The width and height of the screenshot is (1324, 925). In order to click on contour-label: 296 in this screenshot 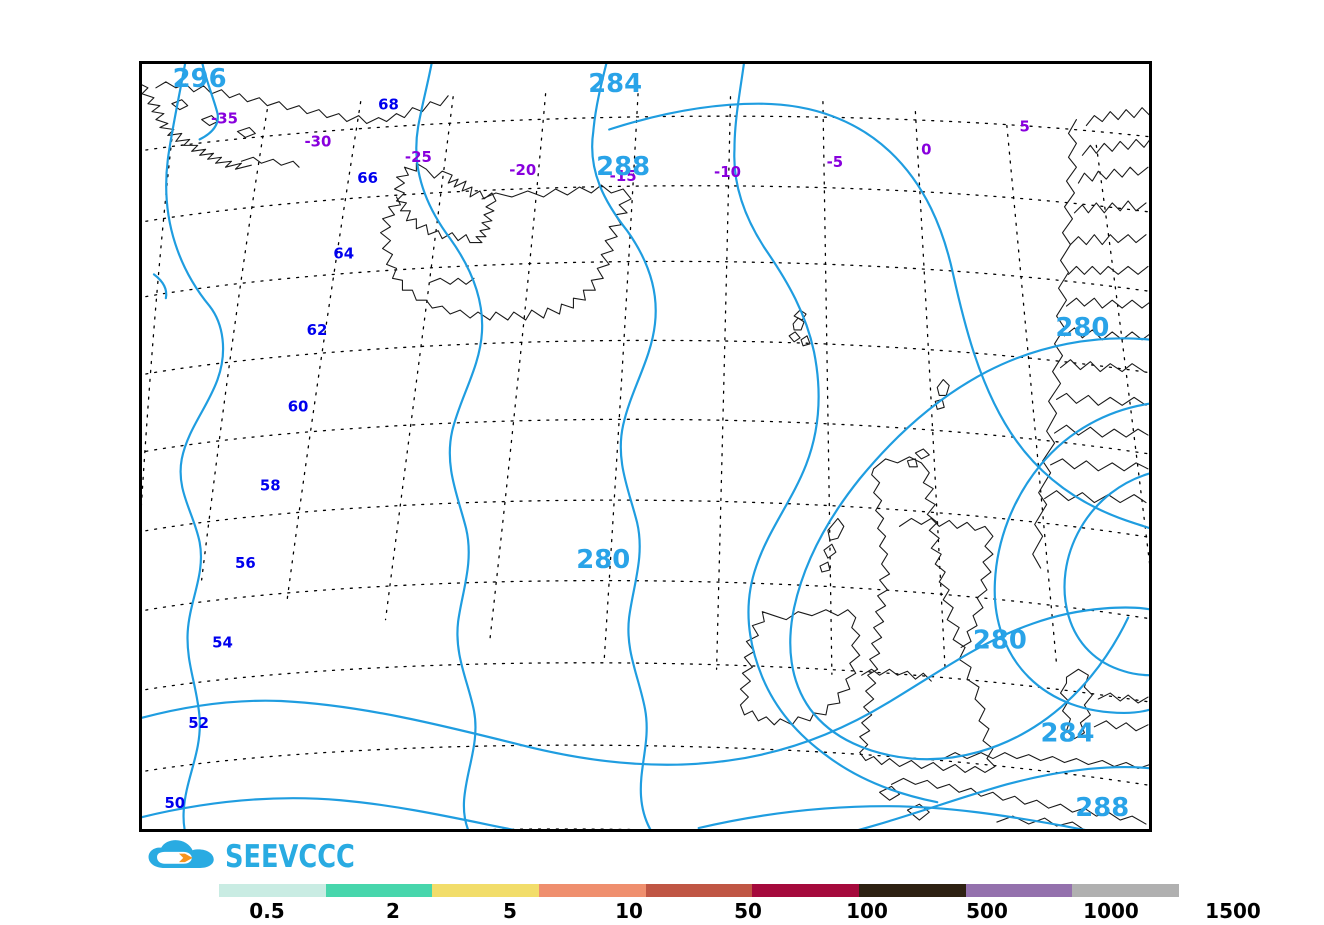, I will do `click(200, 79)`.